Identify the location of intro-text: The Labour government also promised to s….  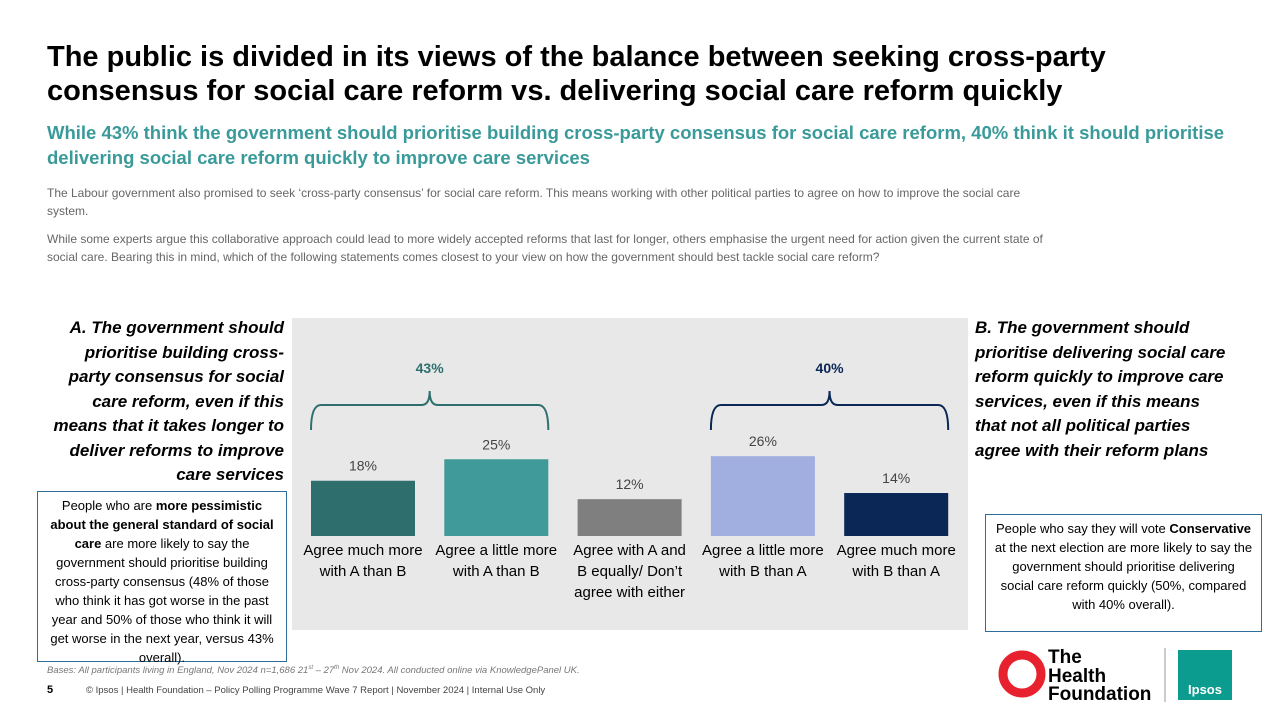
(534, 202).